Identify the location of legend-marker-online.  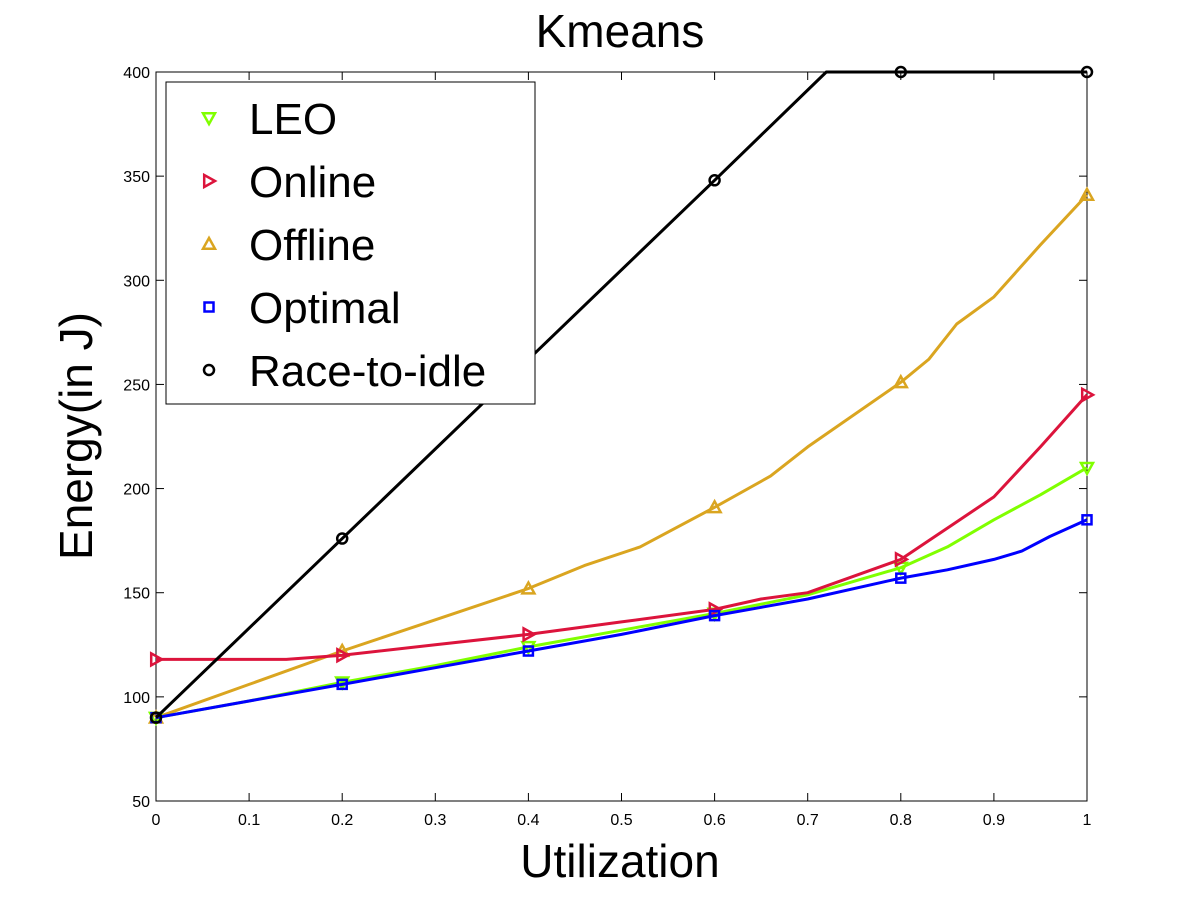
(210, 181).